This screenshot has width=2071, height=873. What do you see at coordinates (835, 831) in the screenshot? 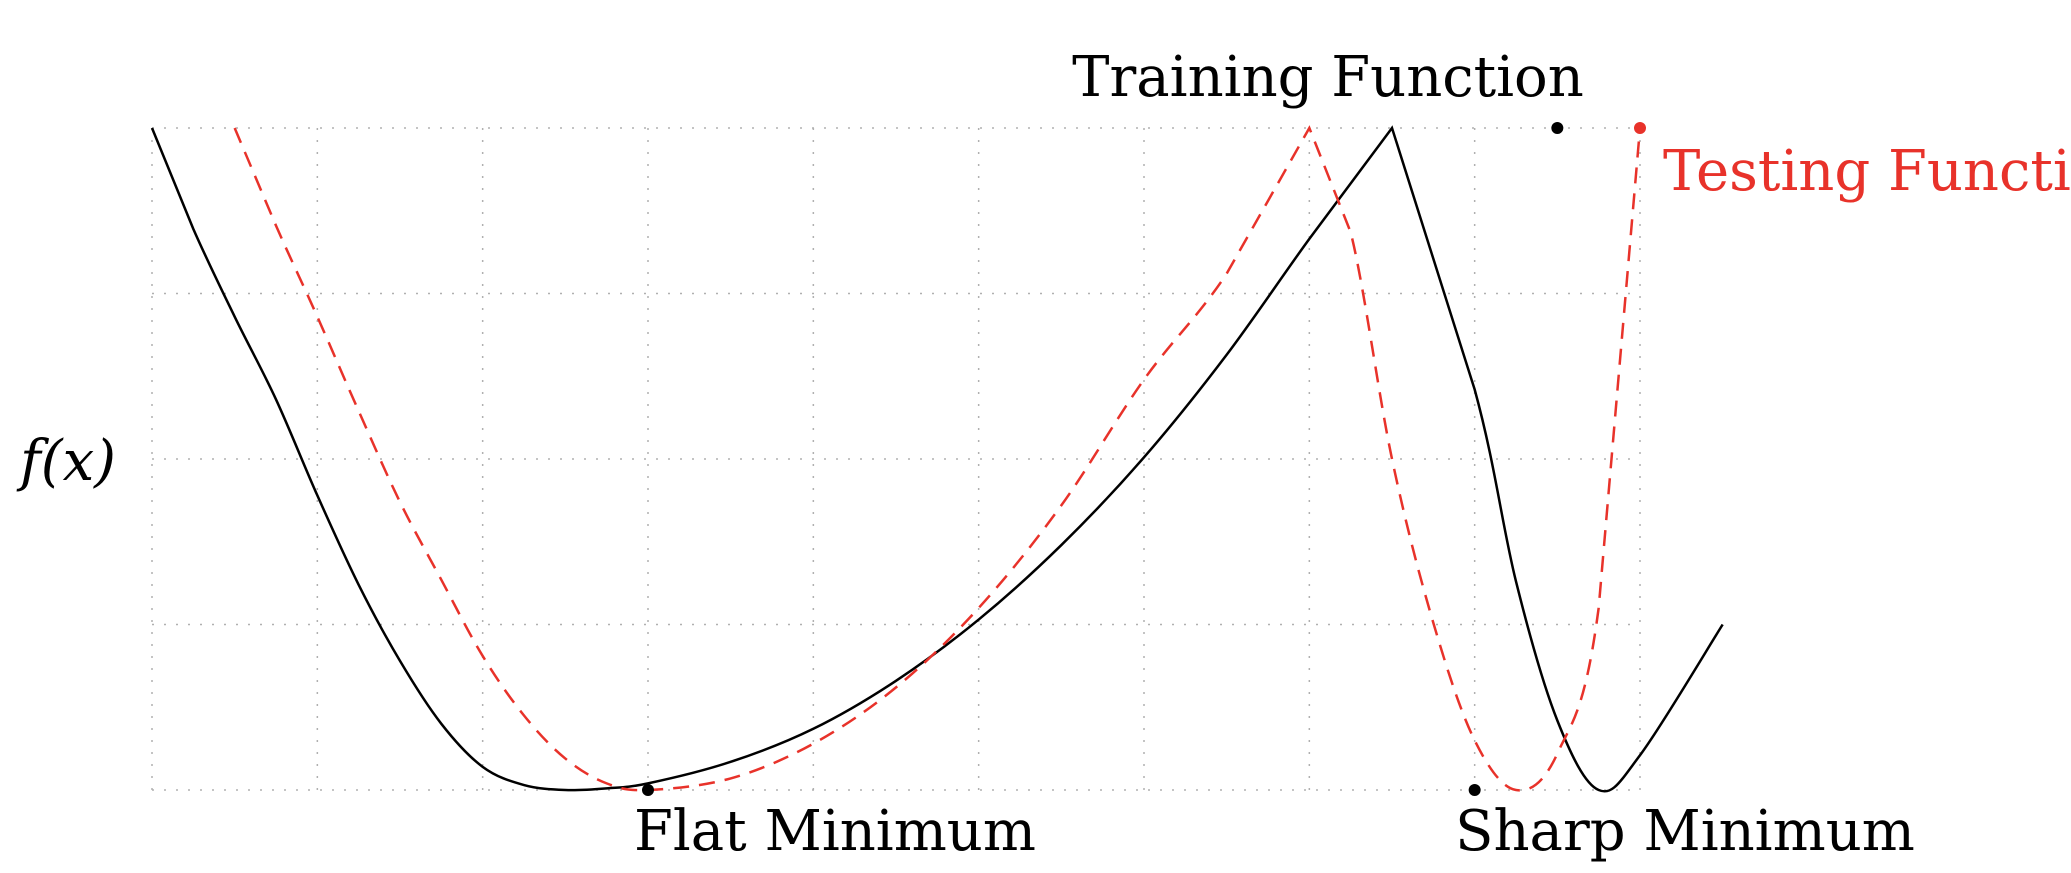
I see `flat-minimum-label: Flat Minimum` at bounding box center [835, 831].